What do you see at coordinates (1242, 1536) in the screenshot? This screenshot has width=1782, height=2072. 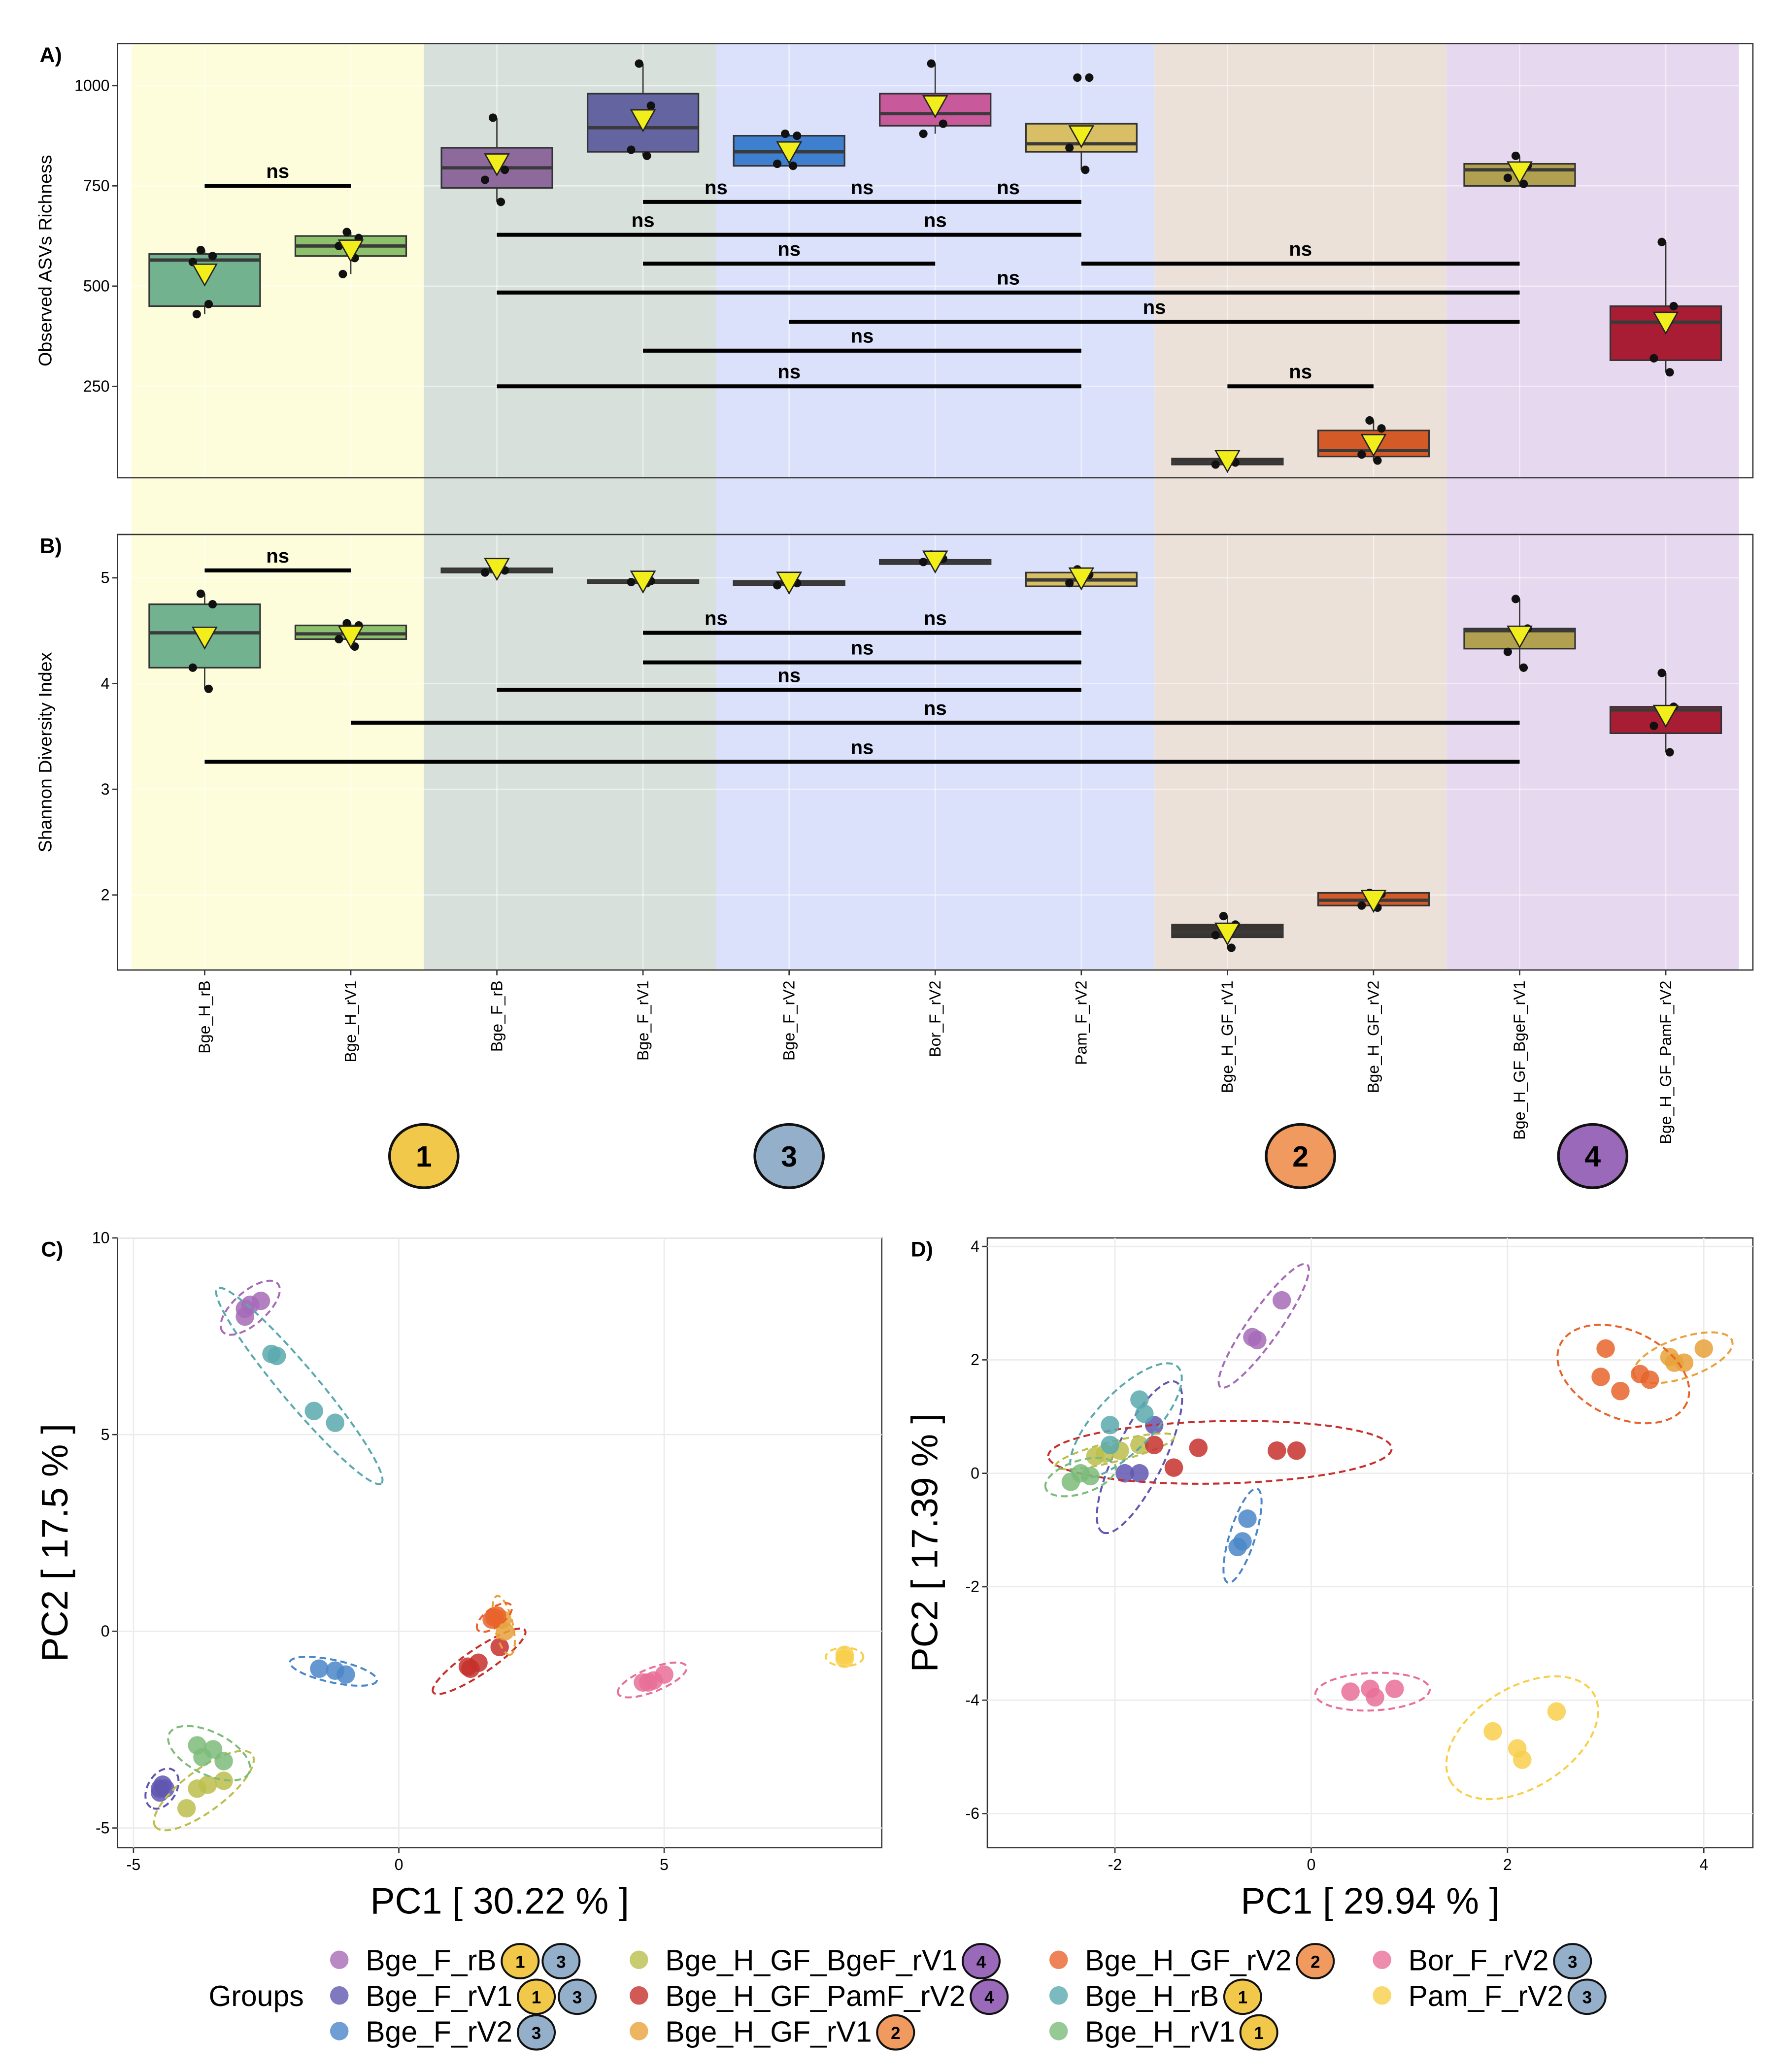 I see `confidence-ellipse-Bge_F_rV2` at bounding box center [1242, 1536].